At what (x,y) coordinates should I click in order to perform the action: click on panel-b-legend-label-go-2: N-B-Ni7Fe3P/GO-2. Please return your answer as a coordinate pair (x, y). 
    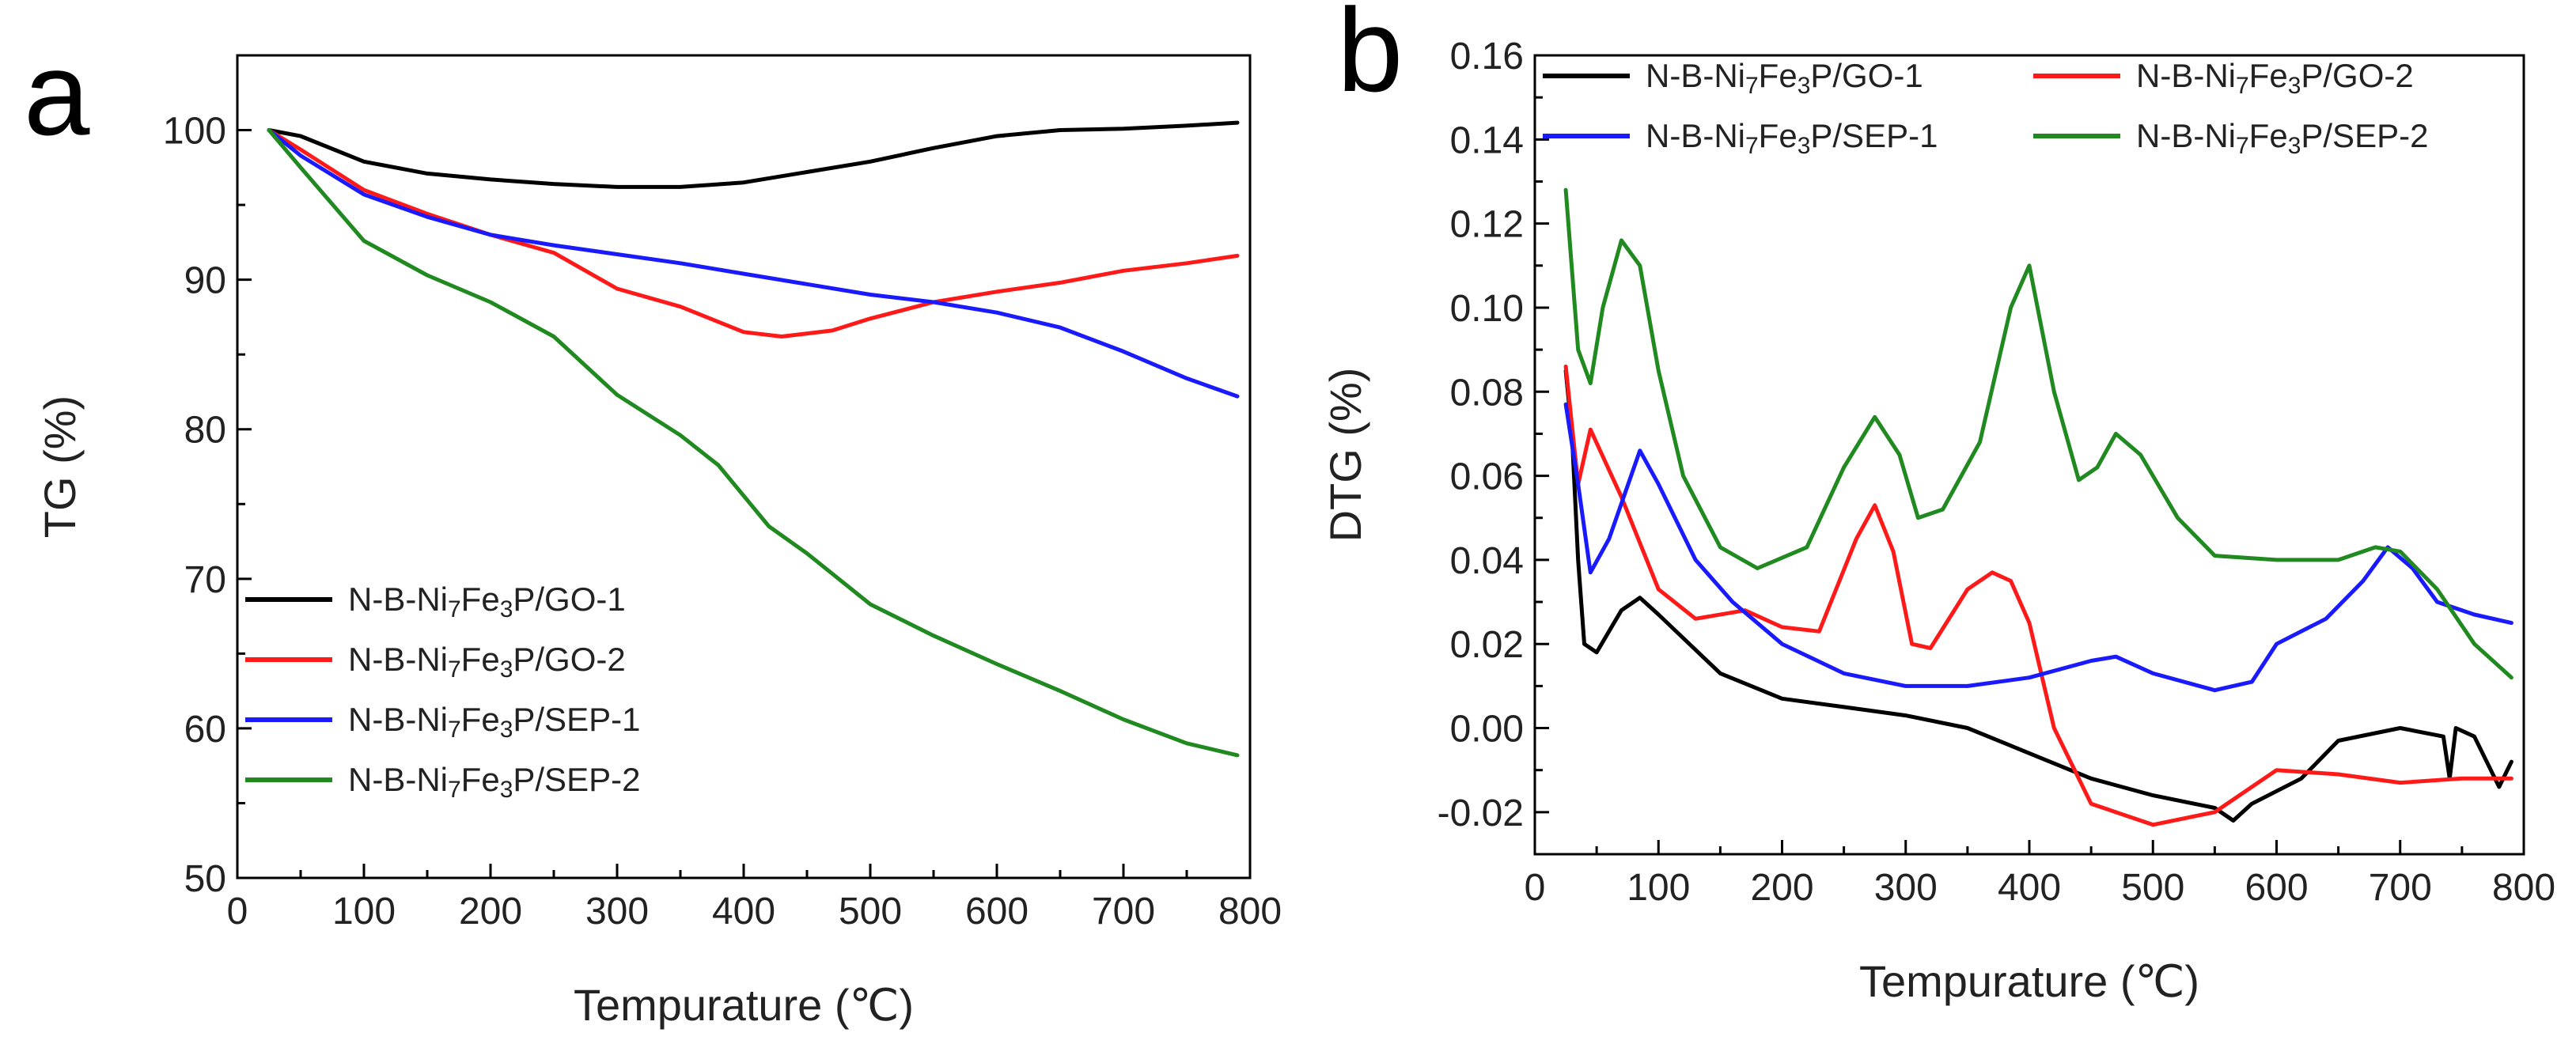
    Looking at the image, I should click on (2275, 78).